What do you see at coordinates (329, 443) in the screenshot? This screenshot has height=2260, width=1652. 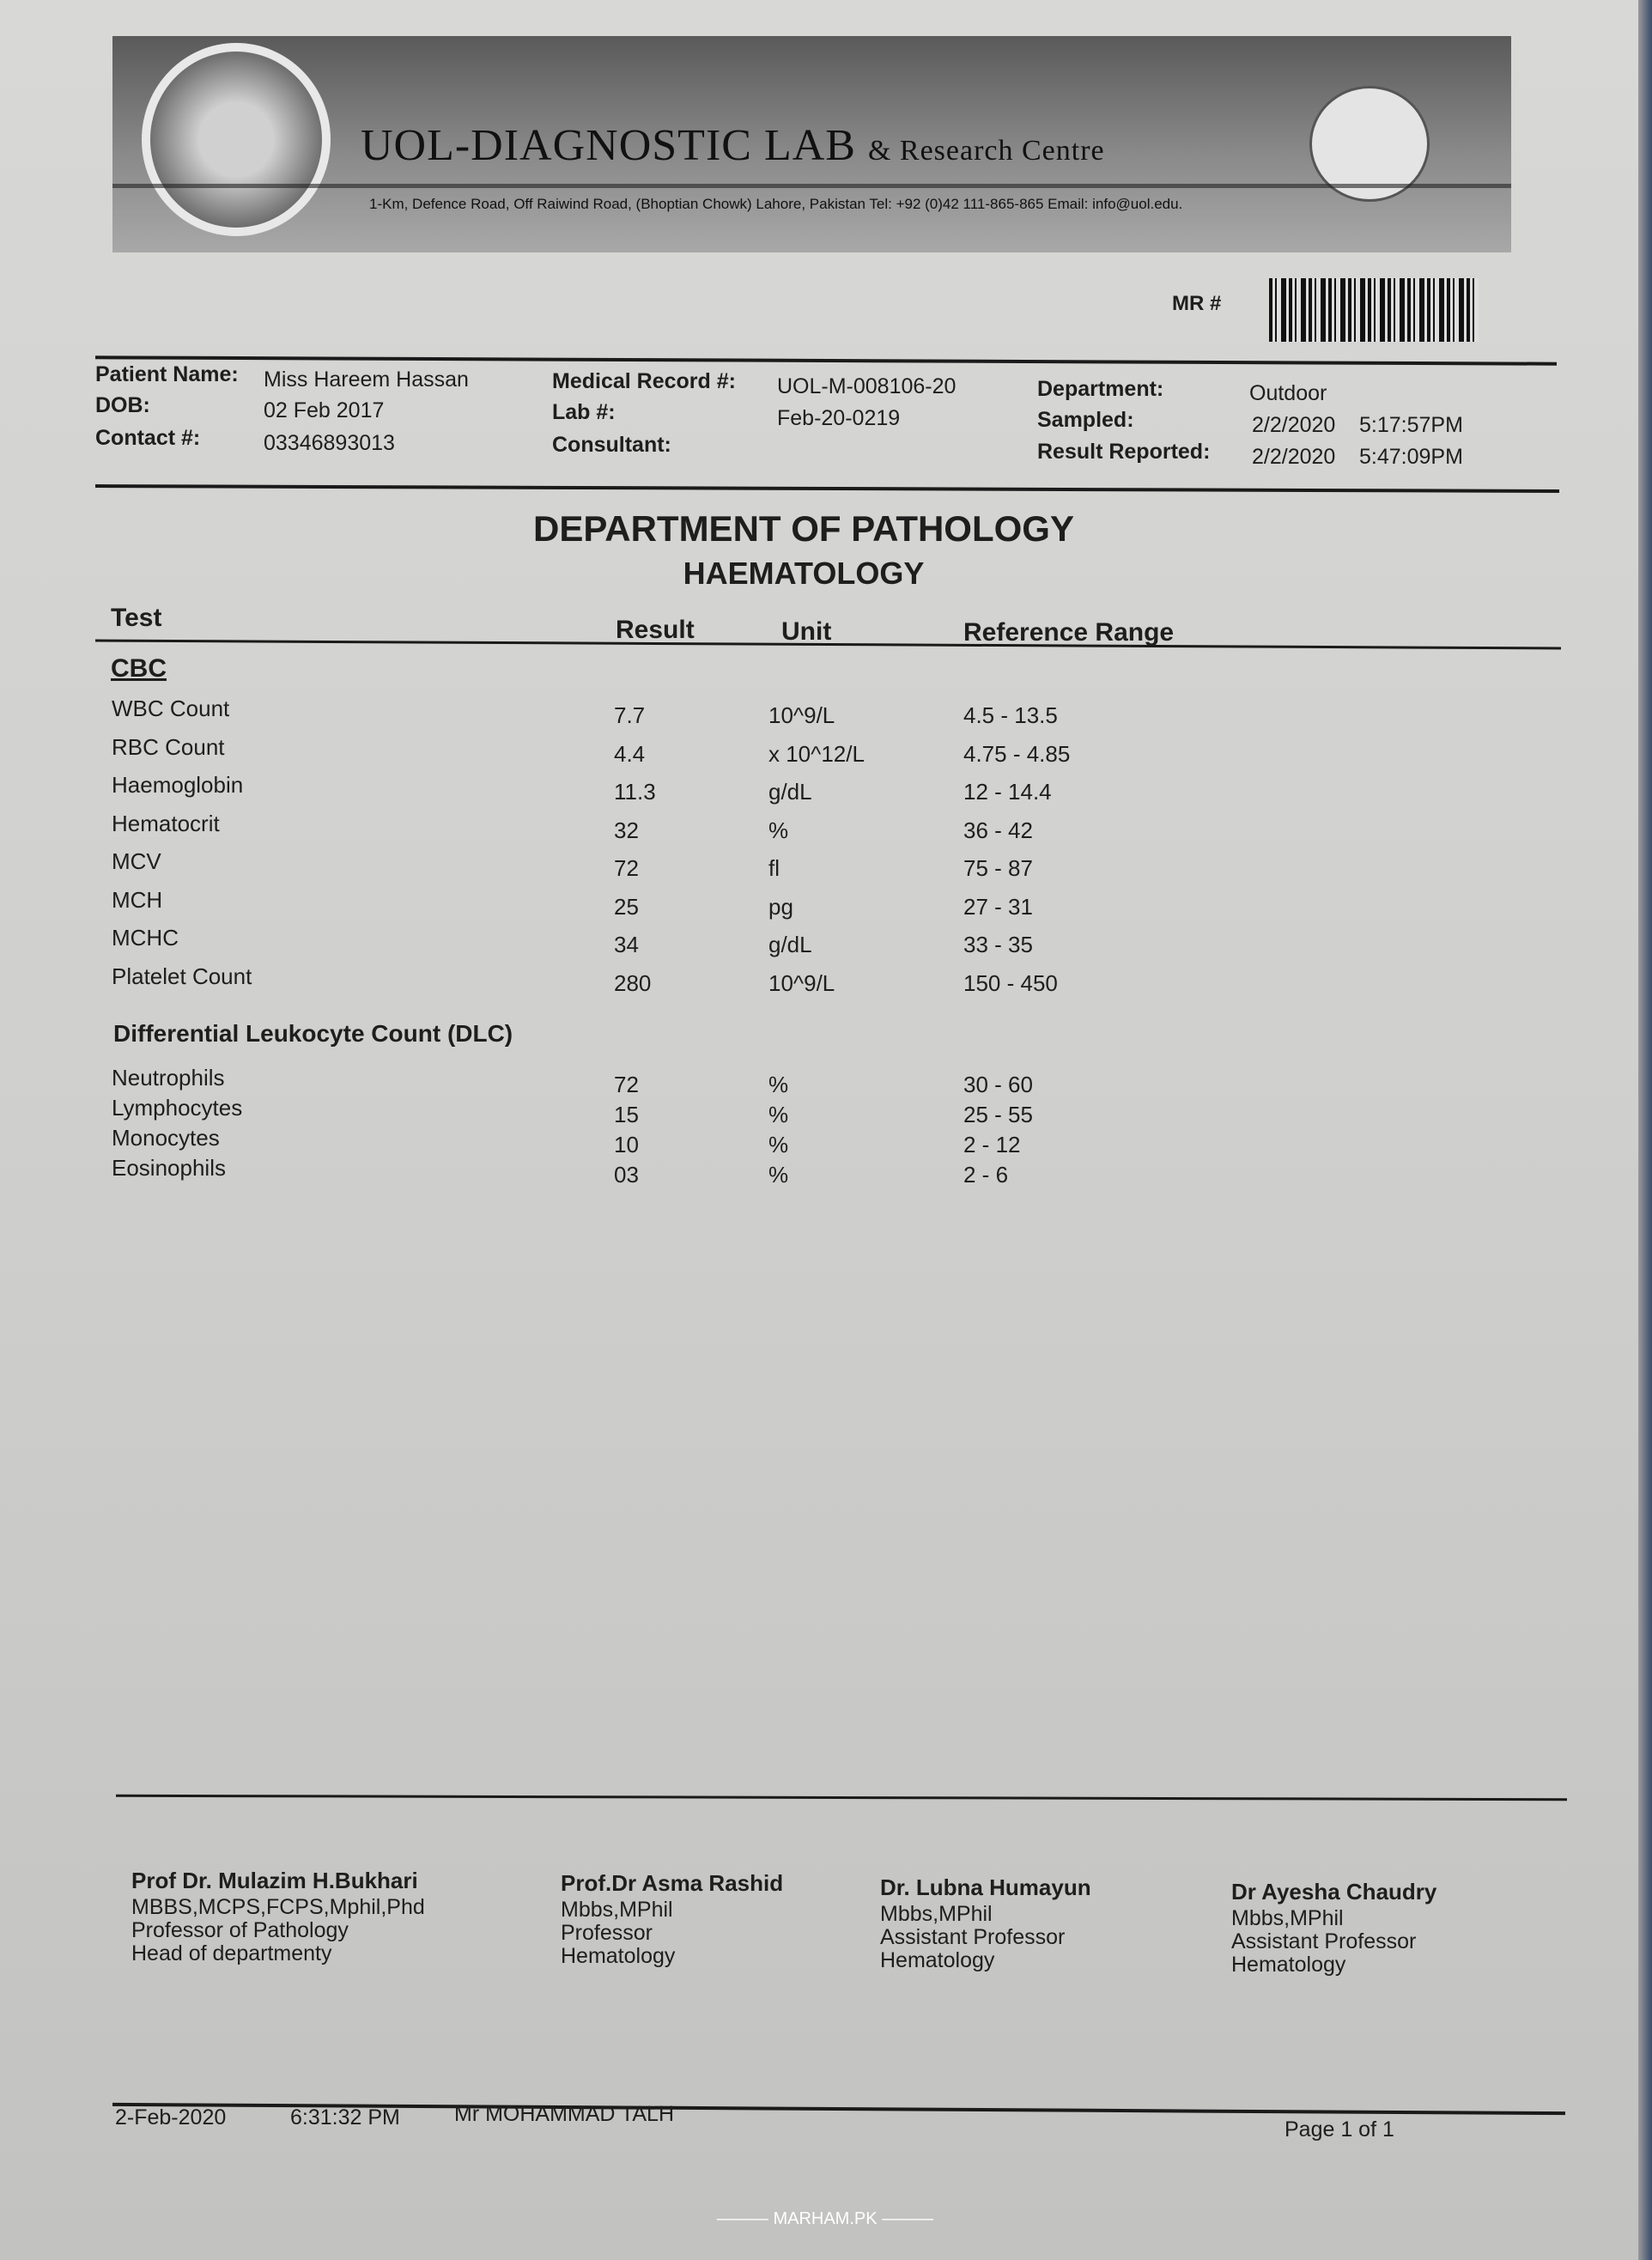 I see `contact: 03346893013` at bounding box center [329, 443].